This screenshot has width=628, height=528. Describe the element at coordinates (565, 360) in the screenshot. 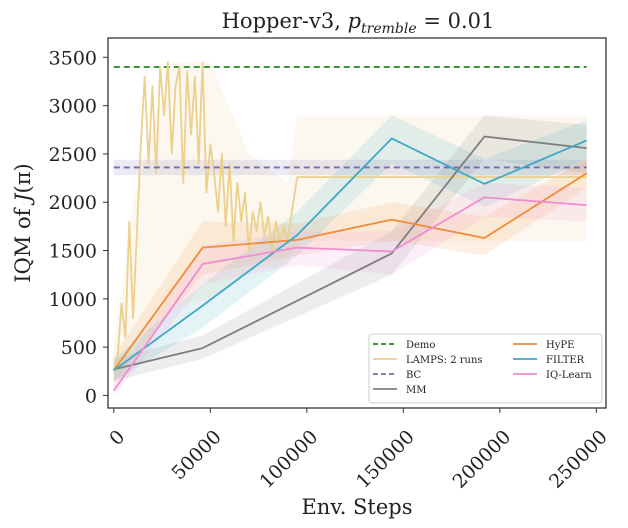

I see `legend-label-filter: FILTER` at that location.